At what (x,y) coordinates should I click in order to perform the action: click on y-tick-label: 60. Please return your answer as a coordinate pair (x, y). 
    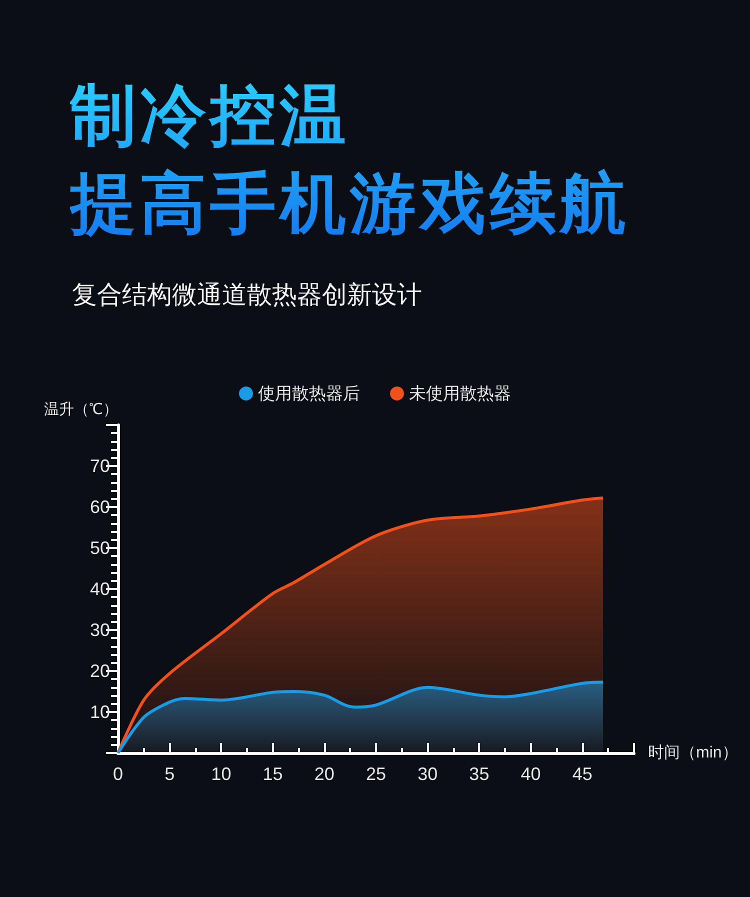
    Looking at the image, I should click on (100, 507).